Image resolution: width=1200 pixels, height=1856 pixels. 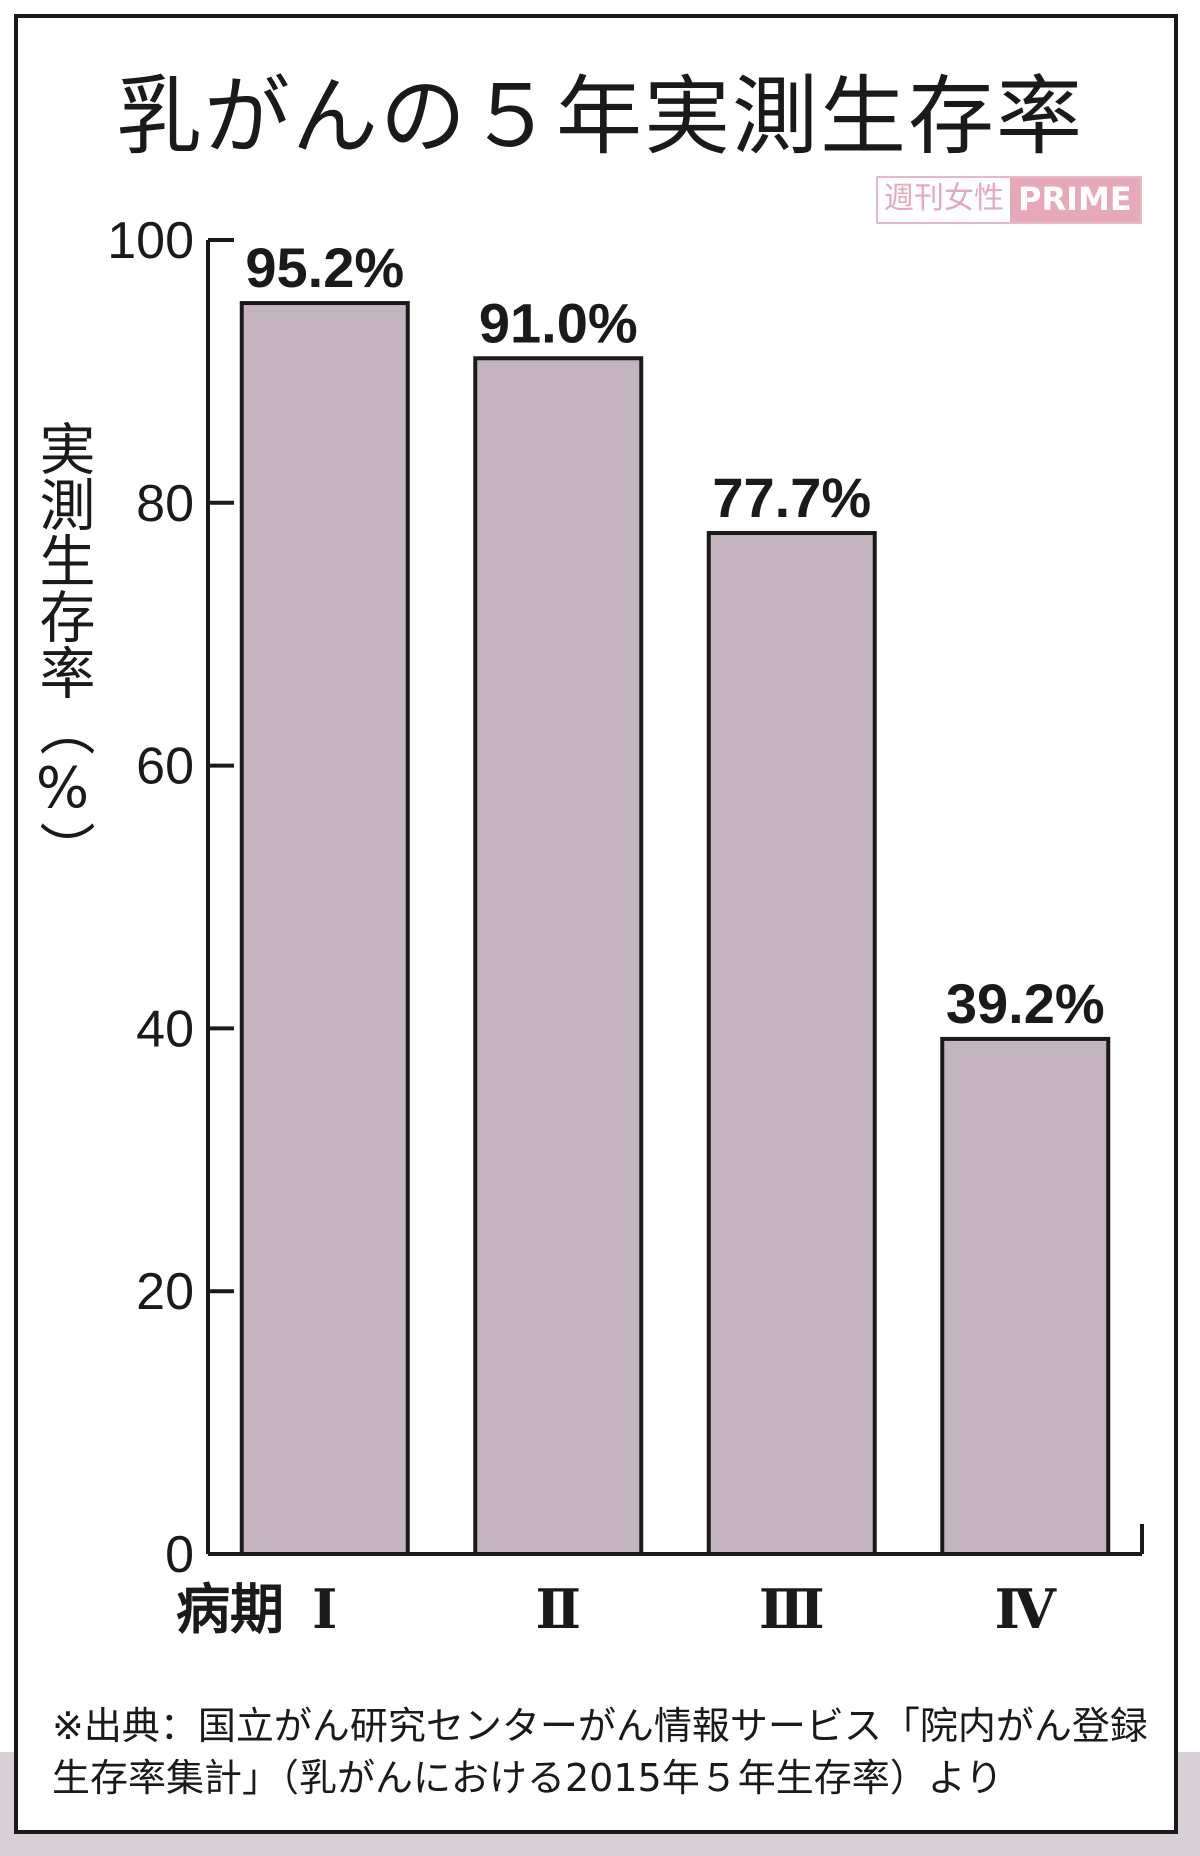 What do you see at coordinates (62, 648) in the screenshot?
I see `y-axis-label: 実測生存率（%）` at bounding box center [62, 648].